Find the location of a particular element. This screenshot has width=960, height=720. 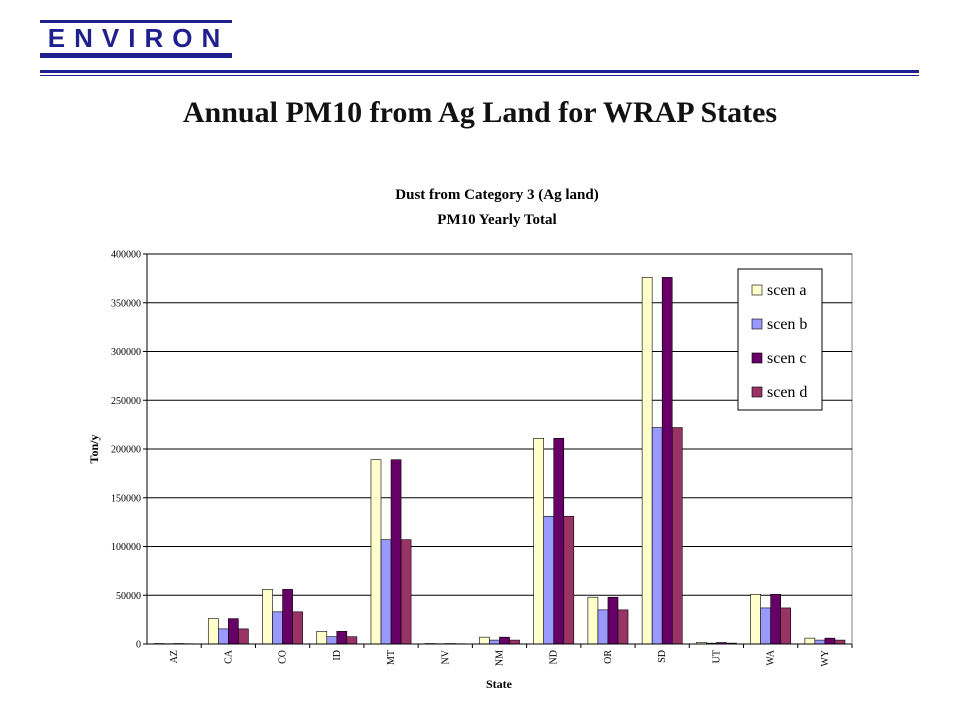

y-axis-title: Ton/y is located at coordinates (94, 449).